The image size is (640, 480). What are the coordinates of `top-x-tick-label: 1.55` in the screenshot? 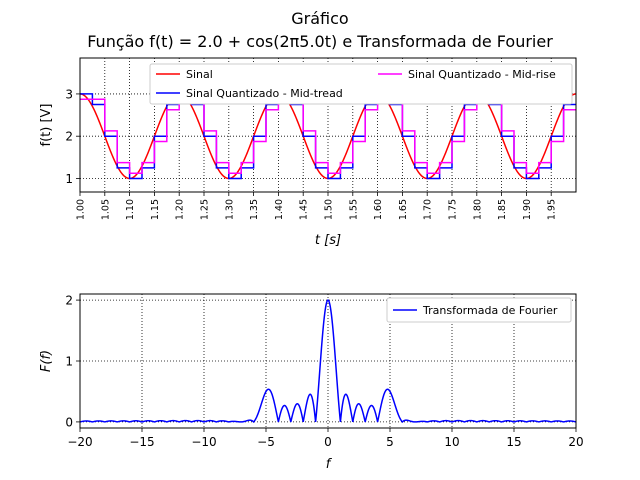 It's located at (353, 209).